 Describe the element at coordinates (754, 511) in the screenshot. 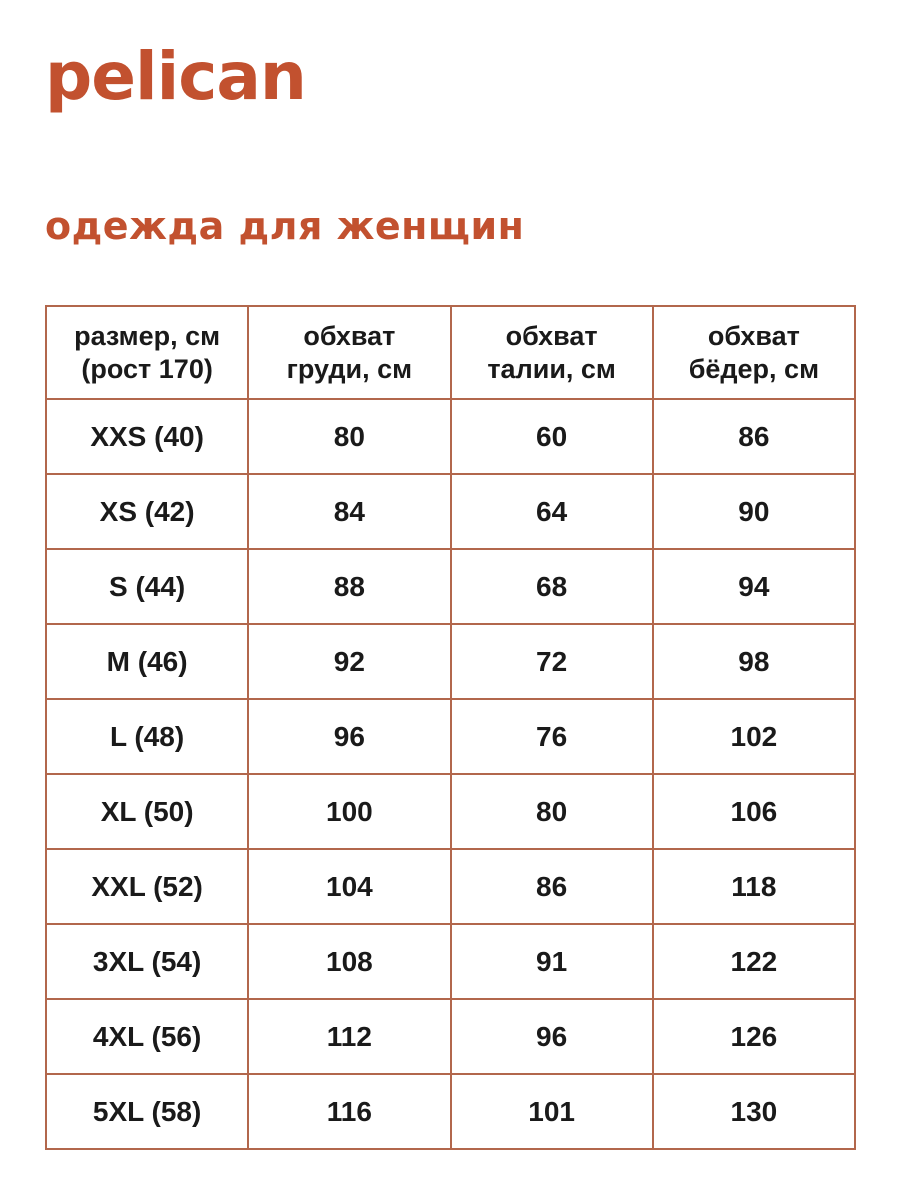

I see `table-cell-hips: 90` at that location.